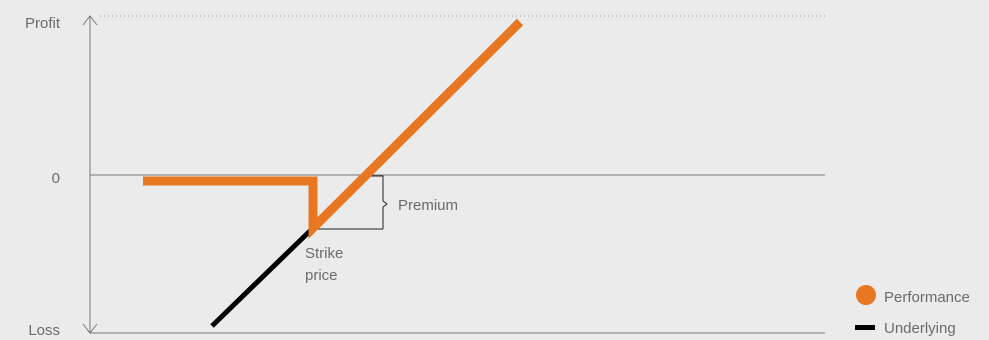 The width and height of the screenshot is (989, 340). What do you see at coordinates (920, 328) in the screenshot?
I see `legend-underlying-label: Underlying` at bounding box center [920, 328].